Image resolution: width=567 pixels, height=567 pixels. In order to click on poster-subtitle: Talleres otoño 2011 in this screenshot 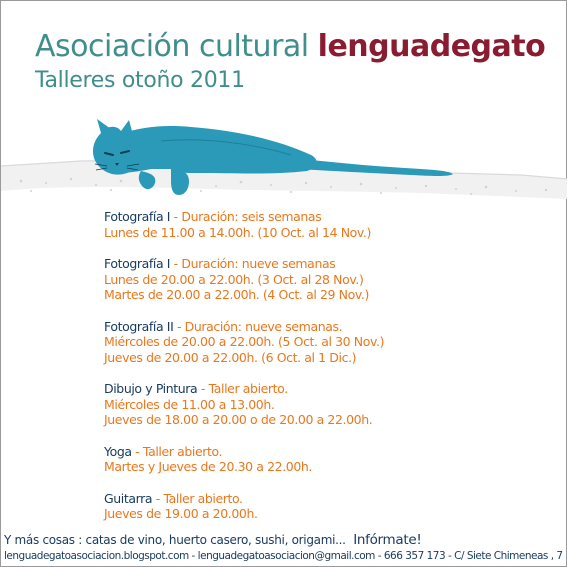, I will do `click(140, 80)`.